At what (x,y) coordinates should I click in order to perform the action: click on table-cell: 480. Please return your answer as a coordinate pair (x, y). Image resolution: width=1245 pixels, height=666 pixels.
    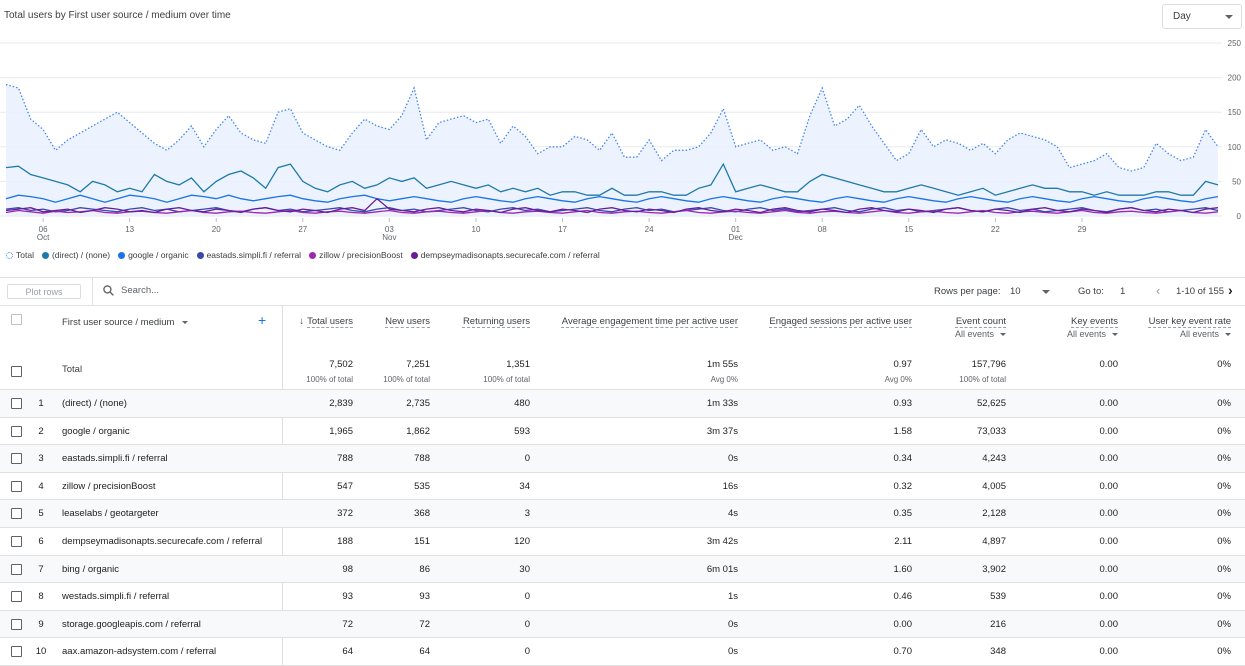
    Looking at the image, I should click on (522, 403).